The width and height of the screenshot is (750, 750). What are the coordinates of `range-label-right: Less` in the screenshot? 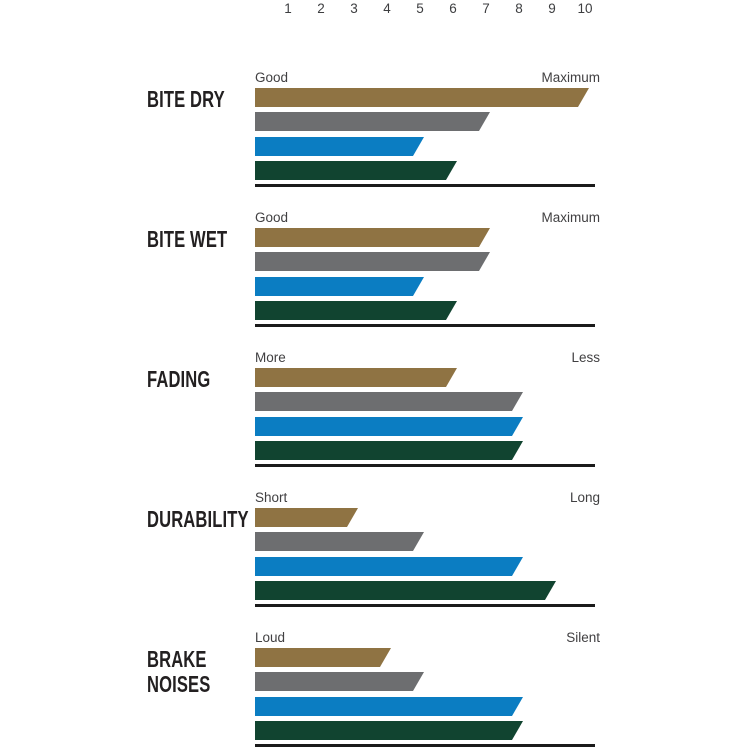 It's located at (585, 357).